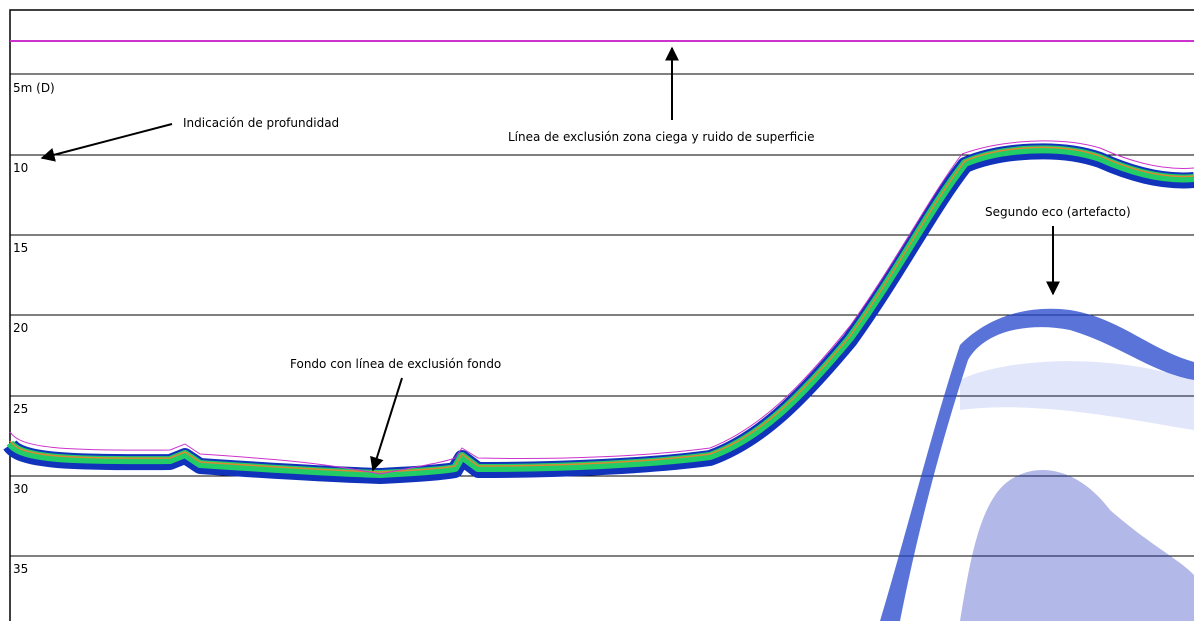  Describe the element at coordinates (1037, 464) in the screenshot. I see `second-echo` at that location.